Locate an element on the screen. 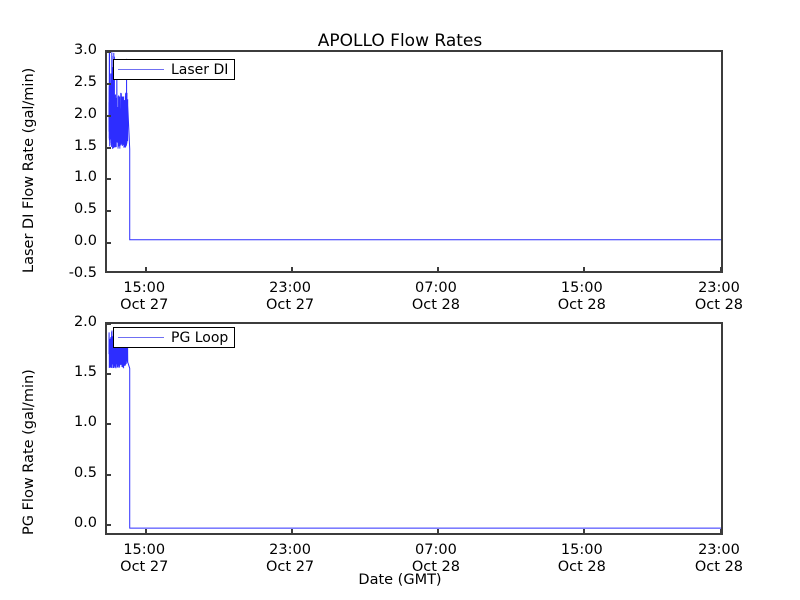 This screenshot has height=600, width=800. legend-laser-di: Laser DI is located at coordinates (174, 69).